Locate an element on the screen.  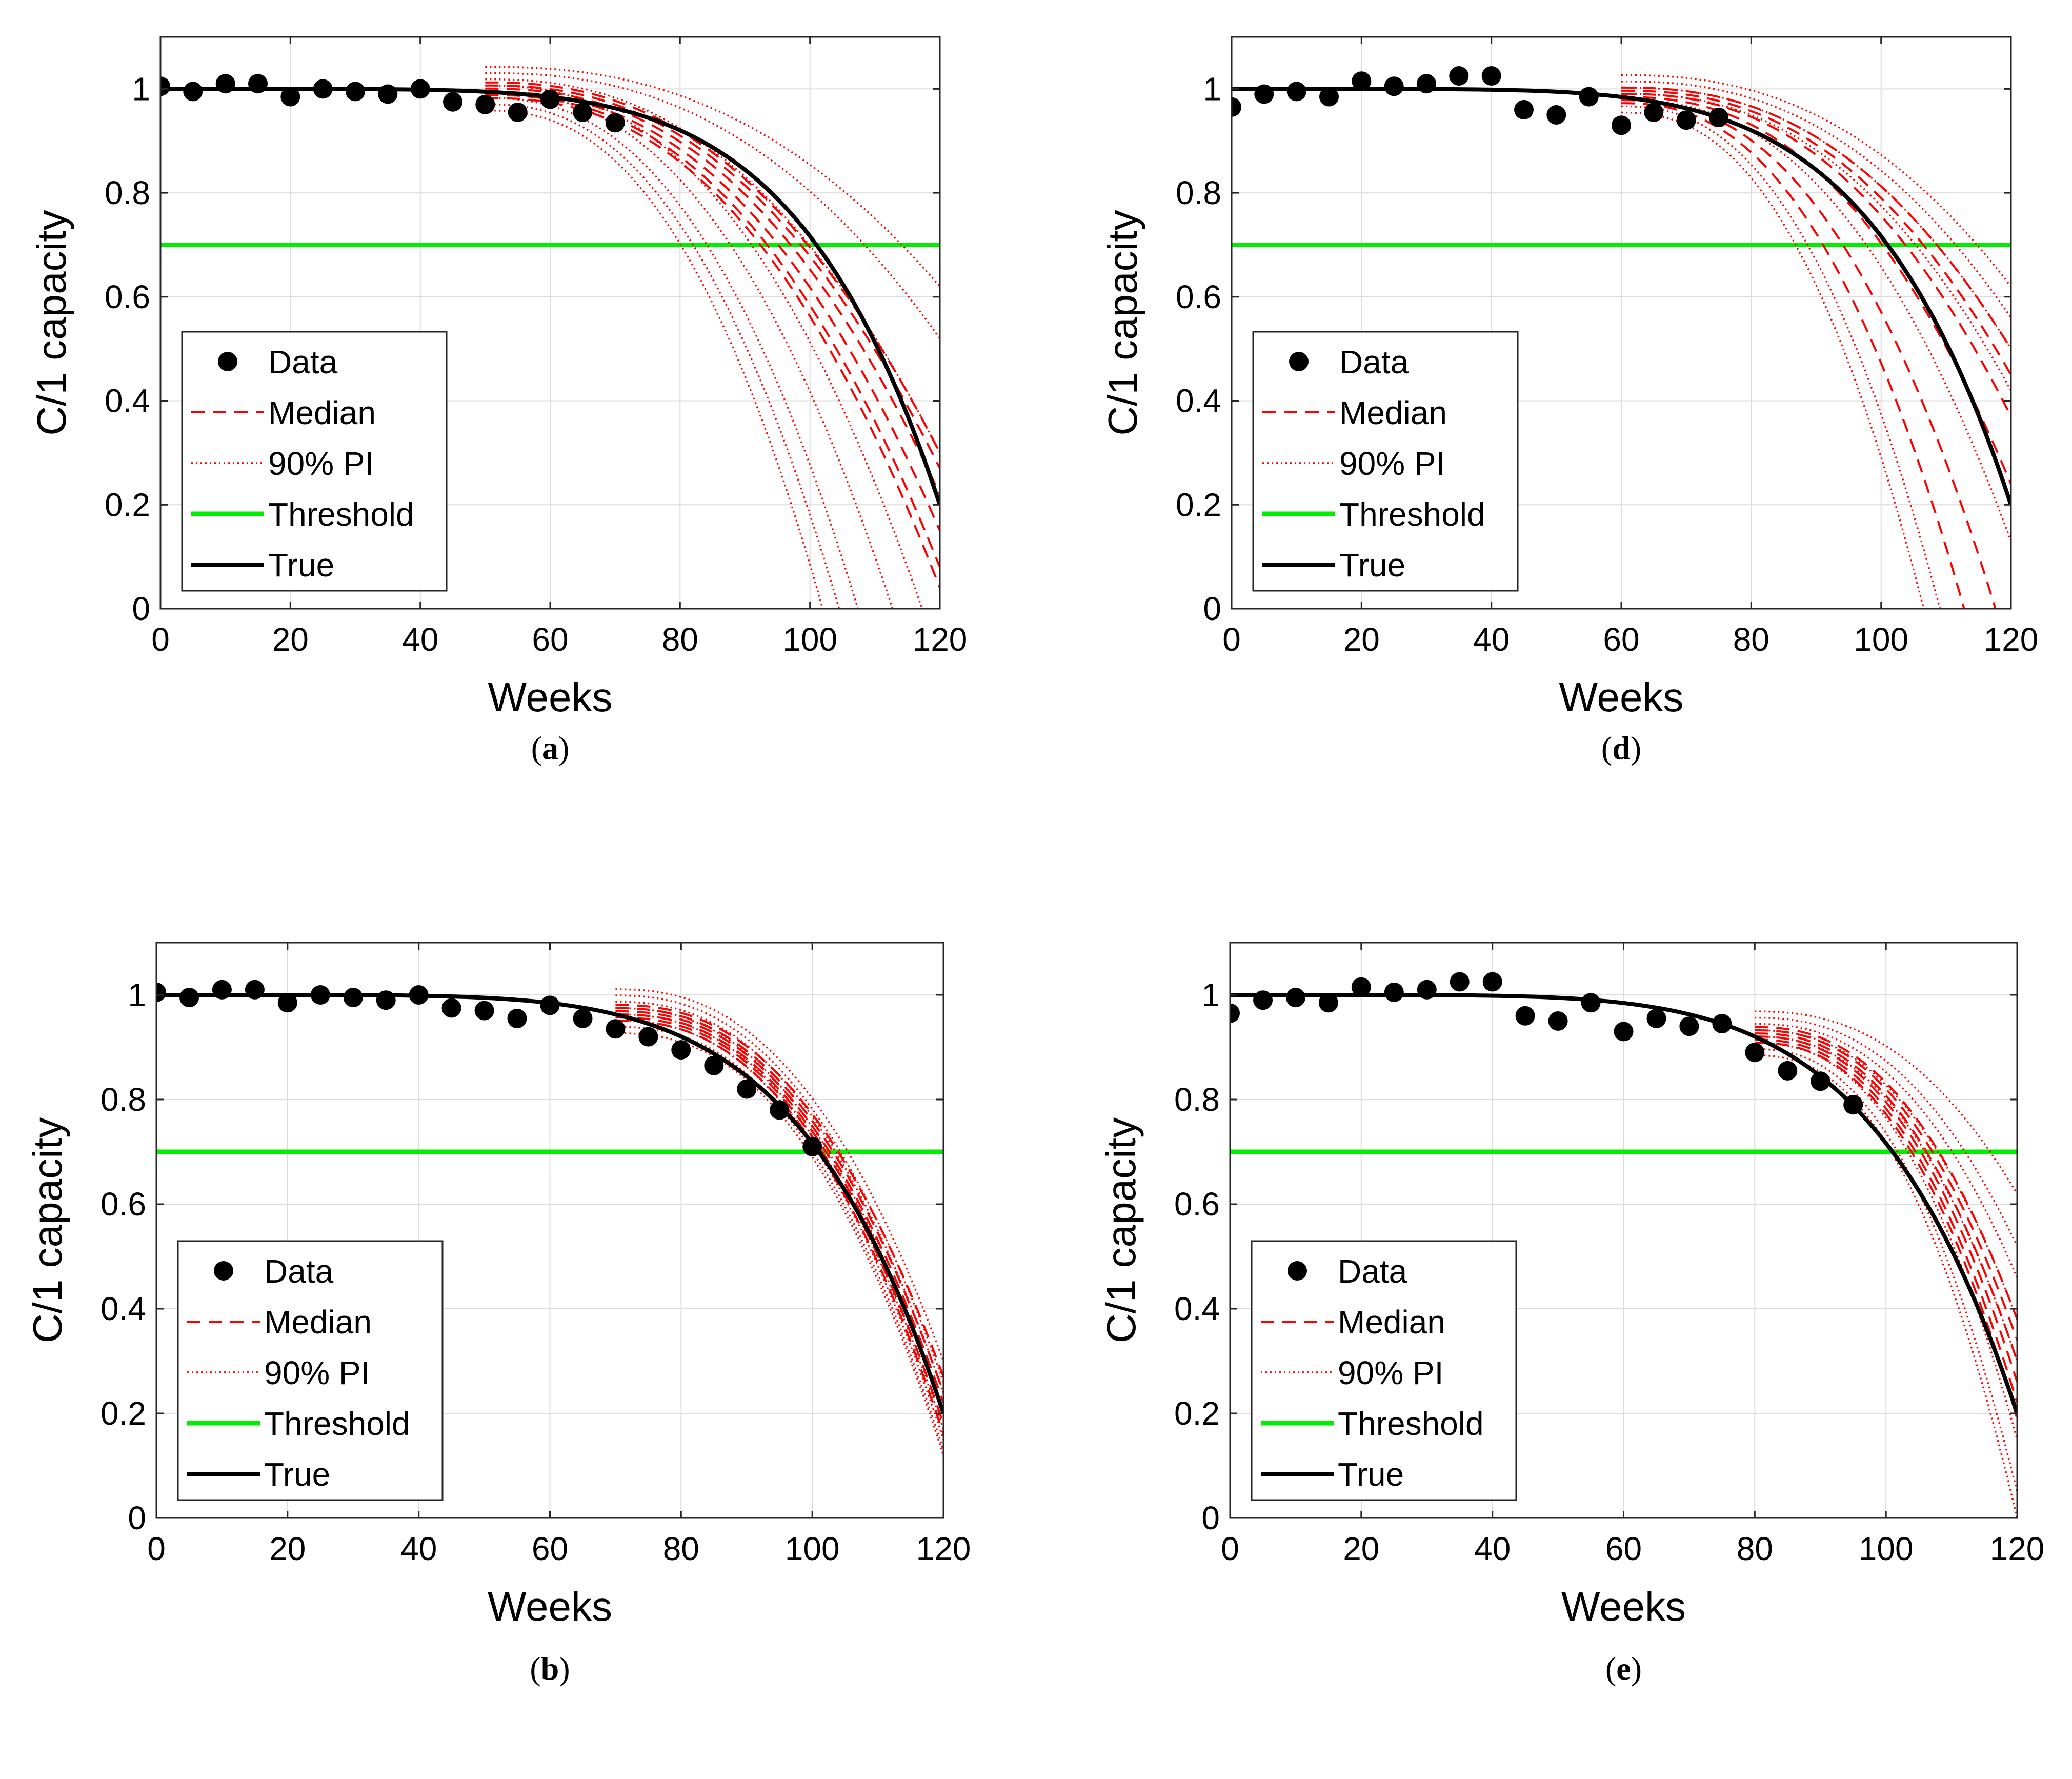
x-tick-label: 60 is located at coordinates (1621, 639).